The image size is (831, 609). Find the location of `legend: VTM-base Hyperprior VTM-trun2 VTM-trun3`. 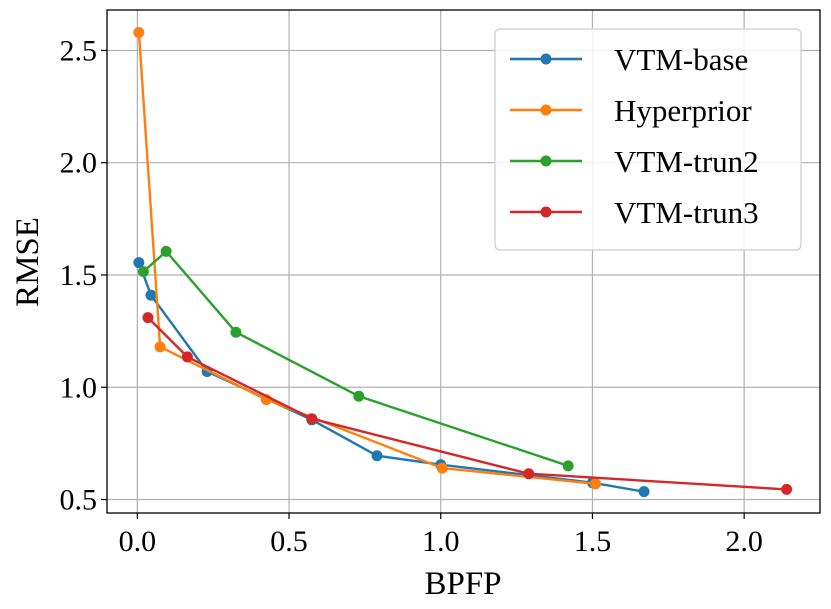

legend: VTM-base Hyperprior VTM-trun2 VTM-trun3 is located at coordinates (648, 139).